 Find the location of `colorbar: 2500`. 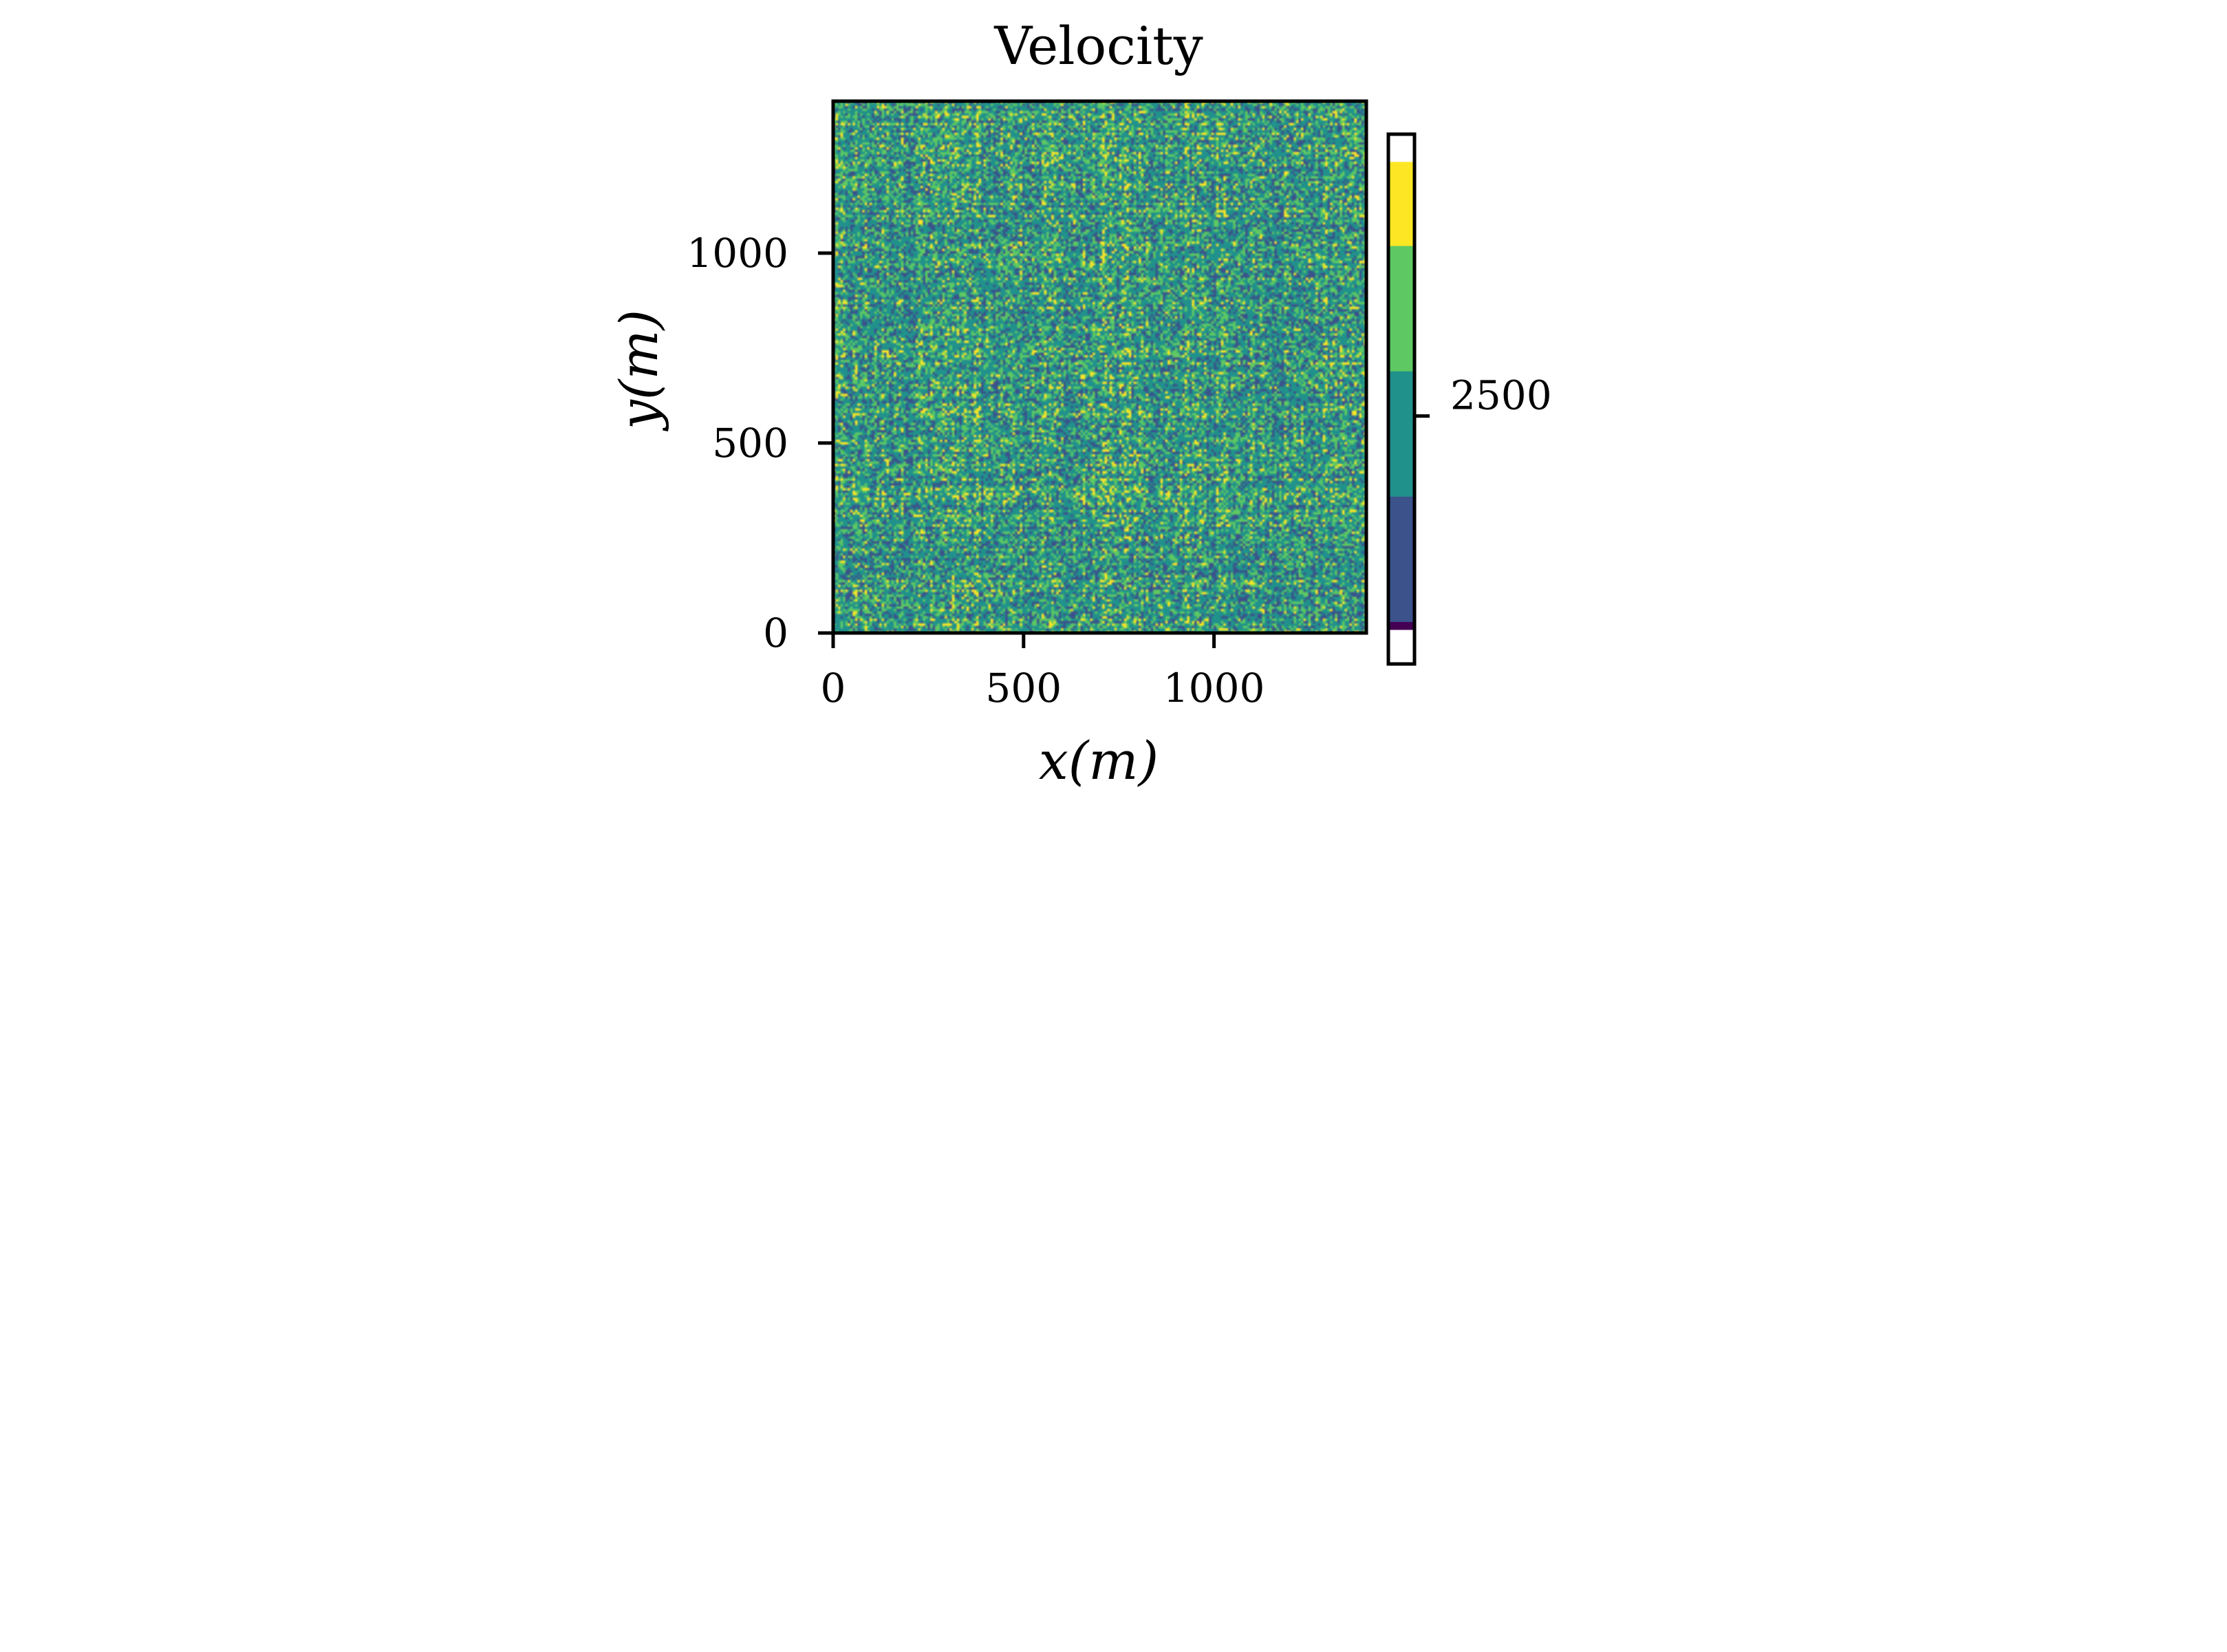

colorbar: 2500 is located at coordinates (1469, 399).